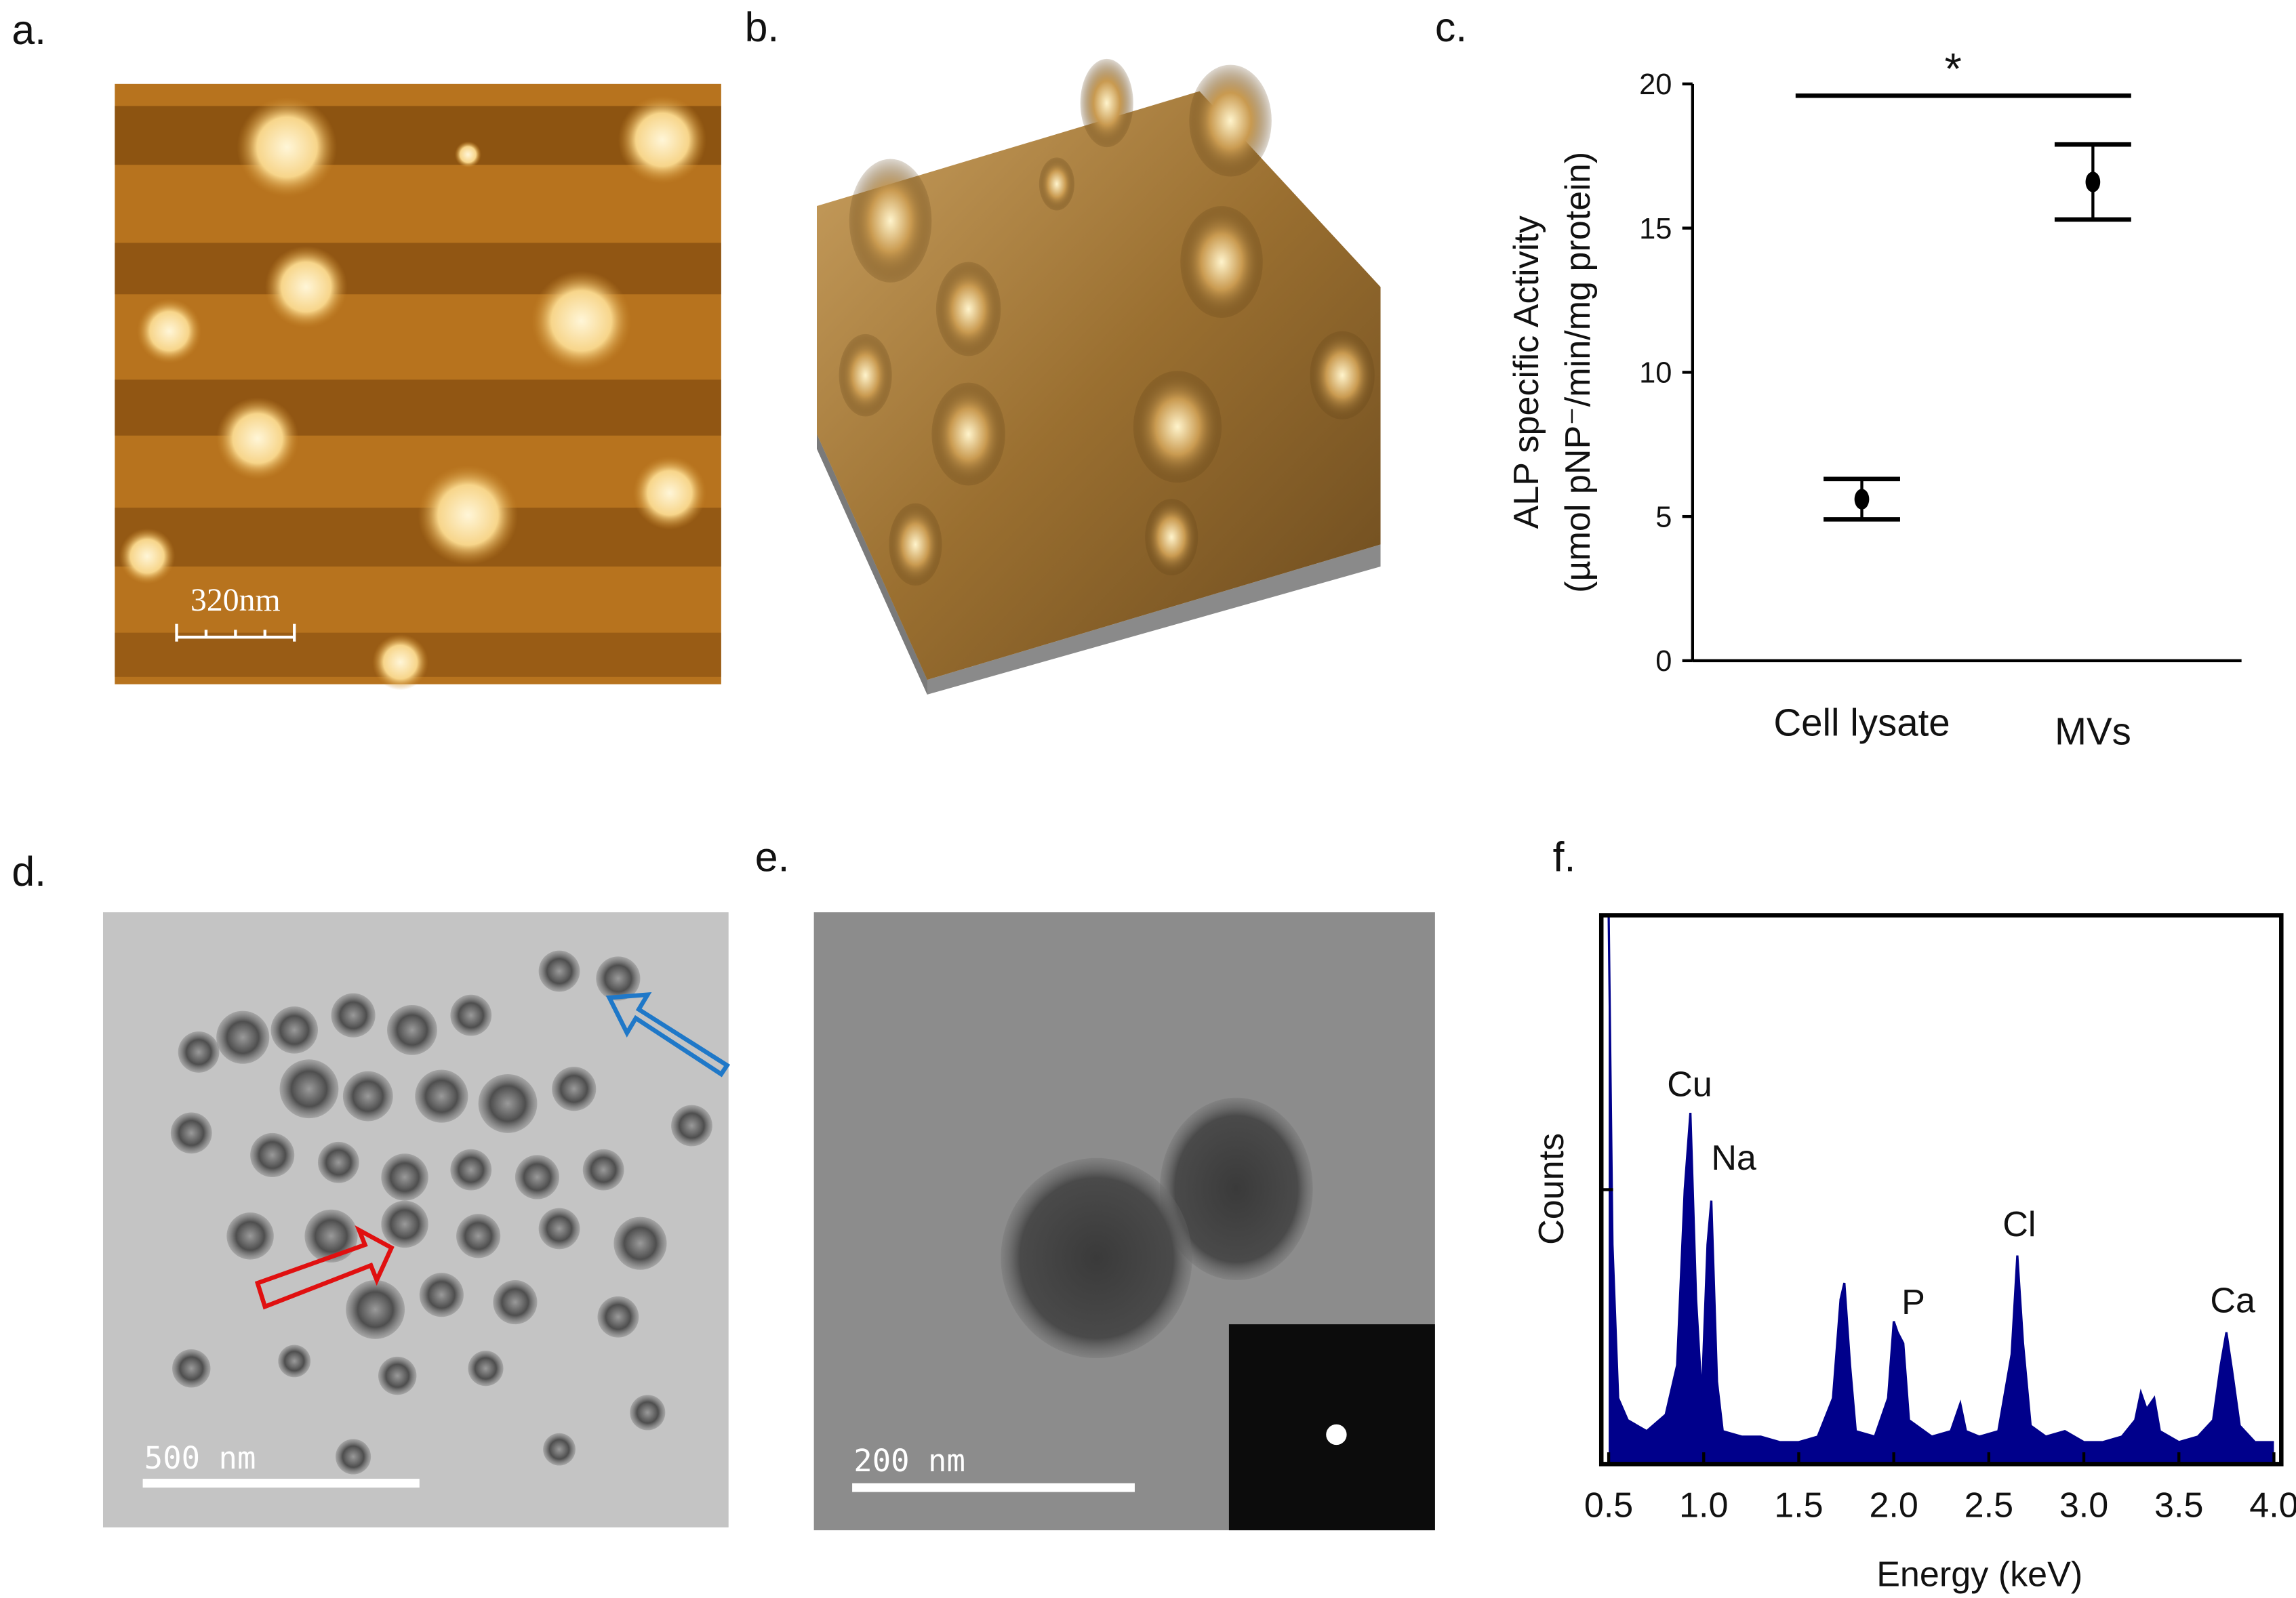 The height and width of the screenshot is (1598, 2296). Describe the element at coordinates (1952, 69) in the screenshot. I see `significance-mark: *` at that location.